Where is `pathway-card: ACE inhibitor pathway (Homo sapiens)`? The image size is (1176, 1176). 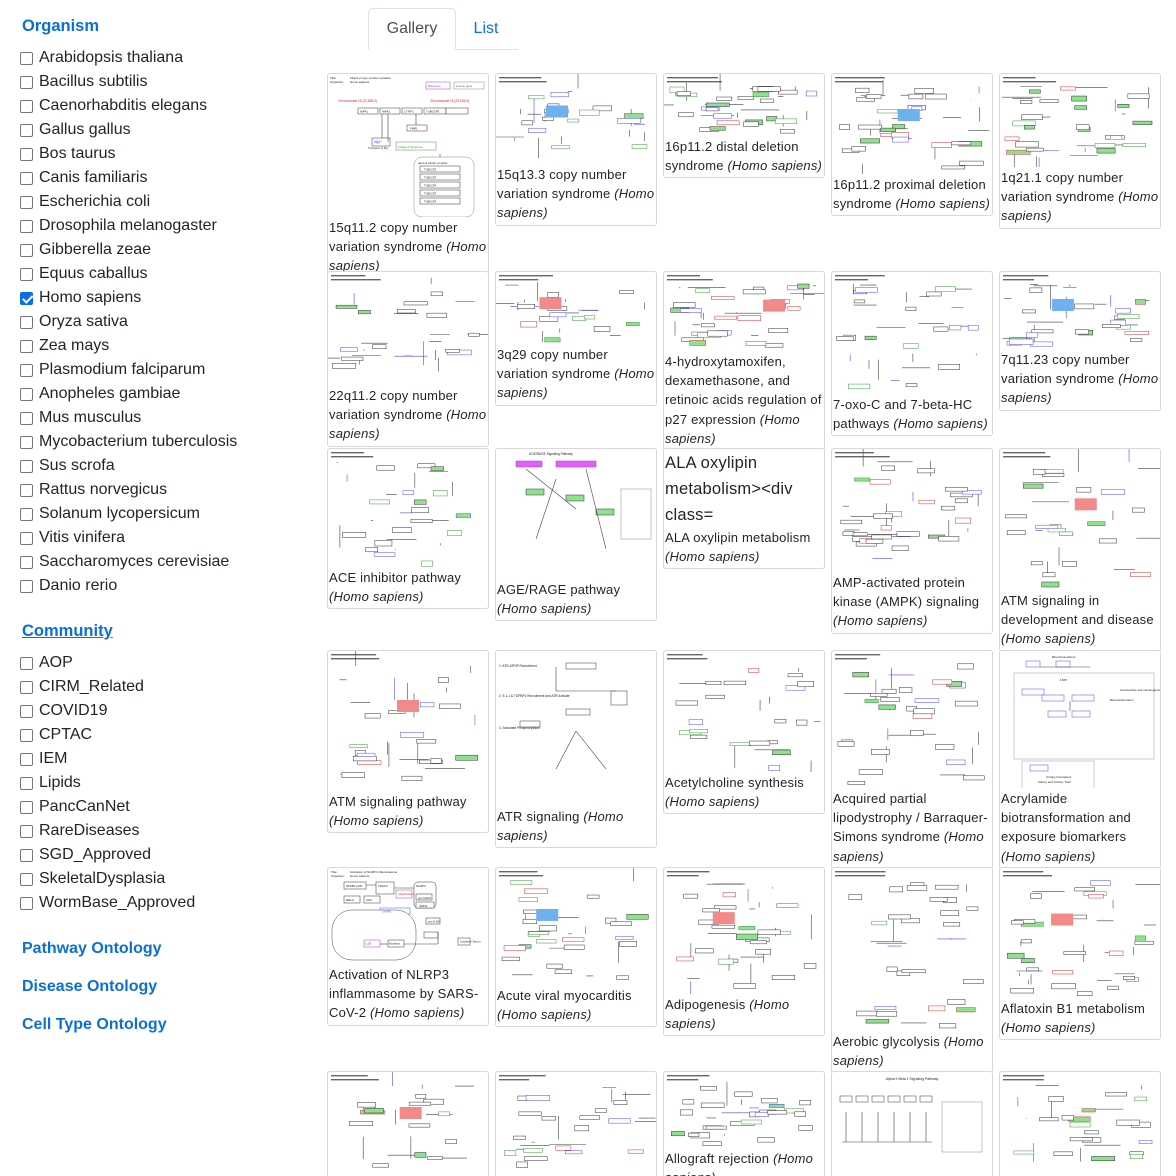
pathway-card: ACE inhibitor pathway (Homo sapiens) is located at coordinates (408, 529).